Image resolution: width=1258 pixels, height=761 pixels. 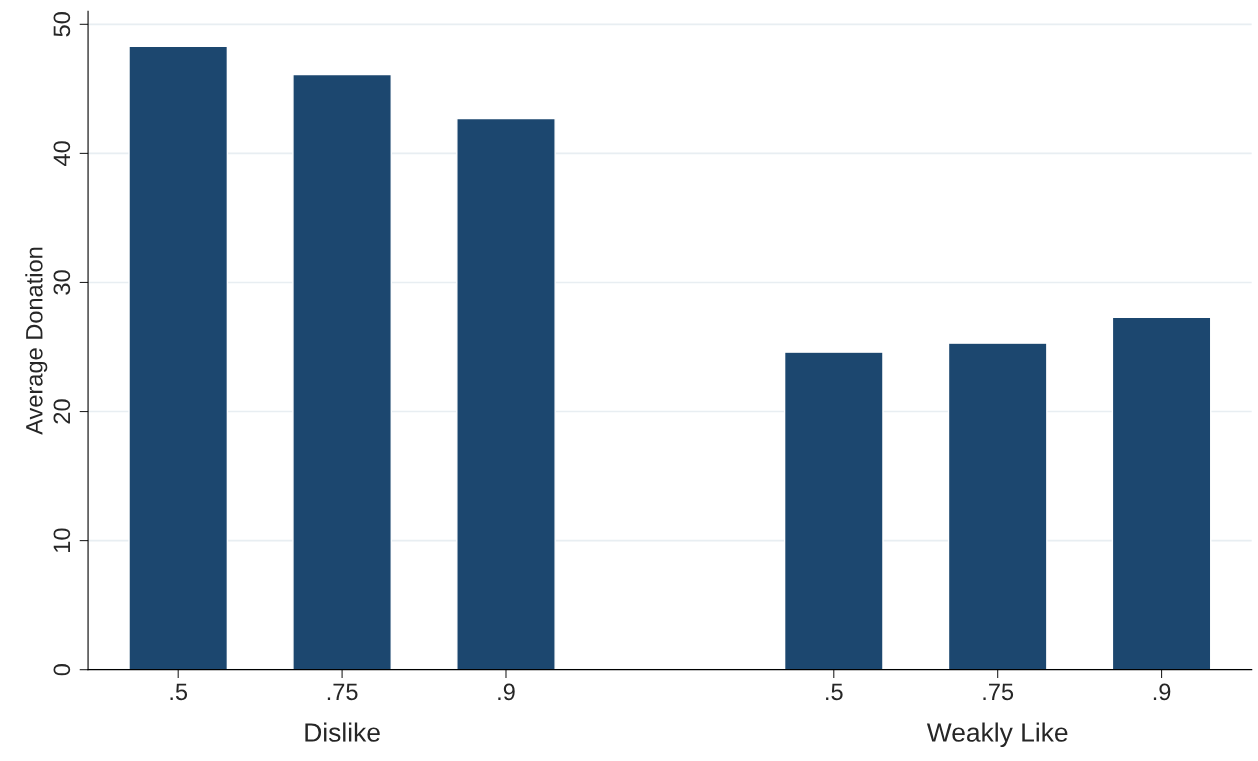 What do you see at coordinates (997, 735) in the screenshot?
I see `text: Weakly Like` at bounding box center [997, 735].